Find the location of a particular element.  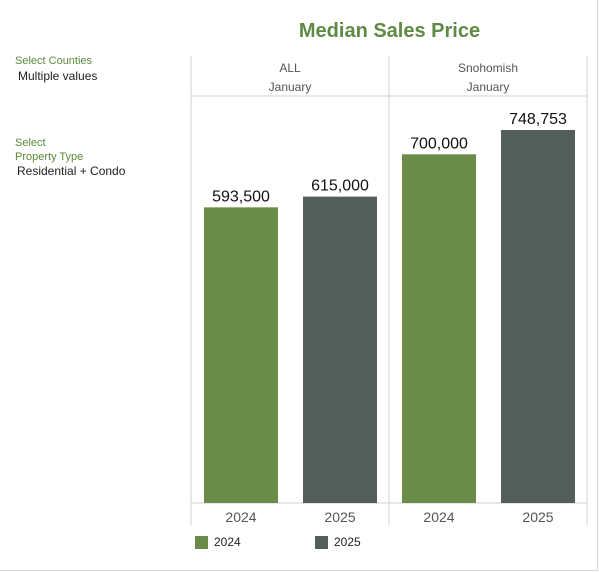

legend-swatch-2024 is located at coordinates (201, 542).